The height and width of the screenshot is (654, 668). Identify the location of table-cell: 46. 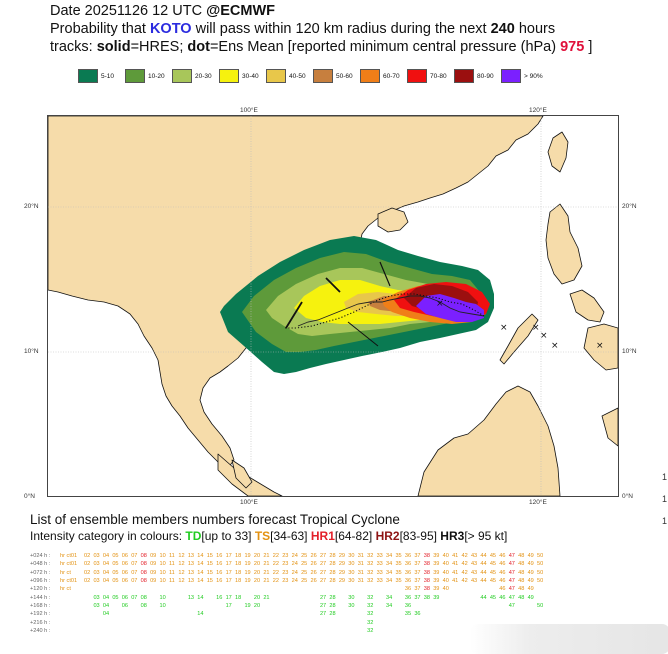
(502, 556).